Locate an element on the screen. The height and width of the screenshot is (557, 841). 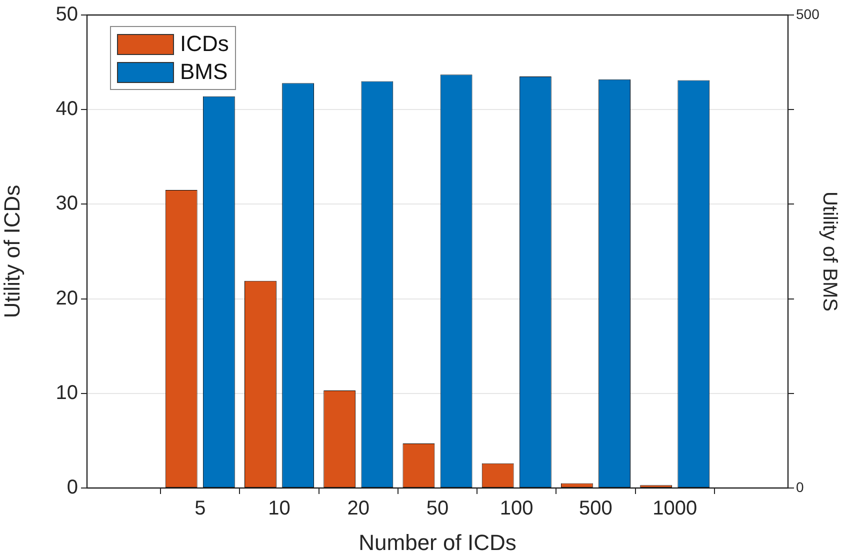
x-tick-label: 500 is located at coordinates (595, 509).